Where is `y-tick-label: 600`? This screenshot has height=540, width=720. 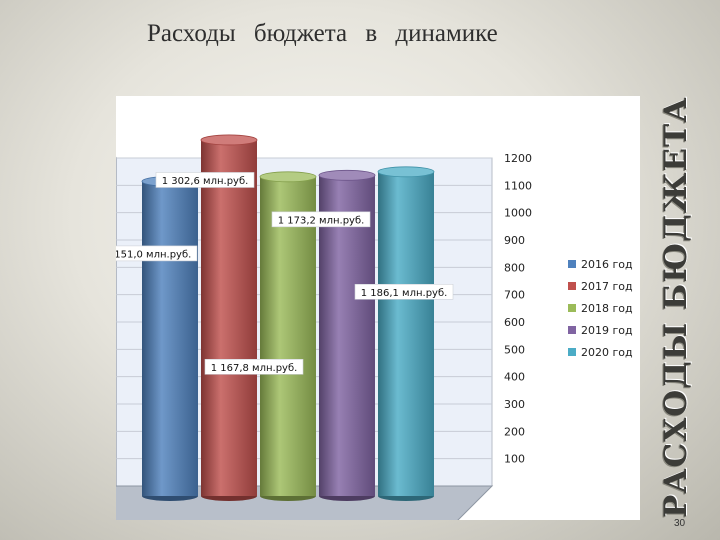 y-tick-label: 600 is located at coordinates (514, 322).